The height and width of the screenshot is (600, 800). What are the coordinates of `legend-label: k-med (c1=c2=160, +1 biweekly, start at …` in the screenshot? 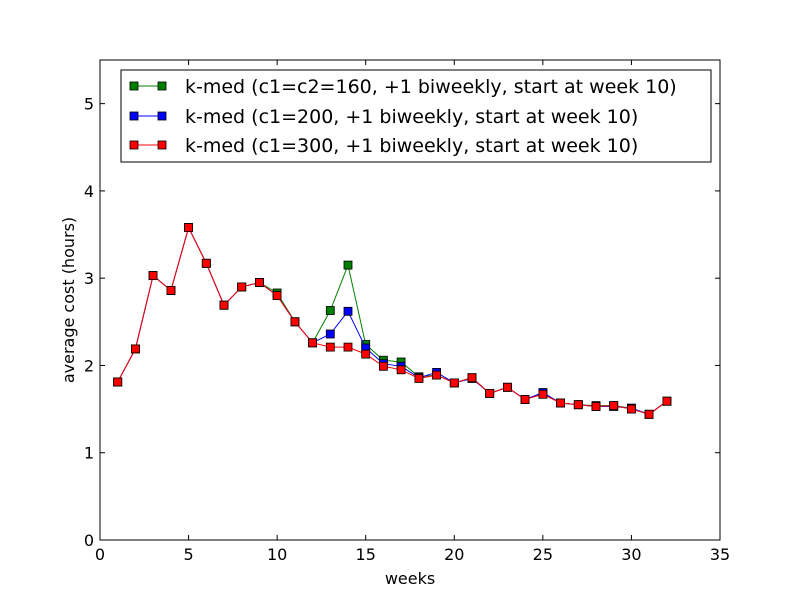 It's located at (431, 87).